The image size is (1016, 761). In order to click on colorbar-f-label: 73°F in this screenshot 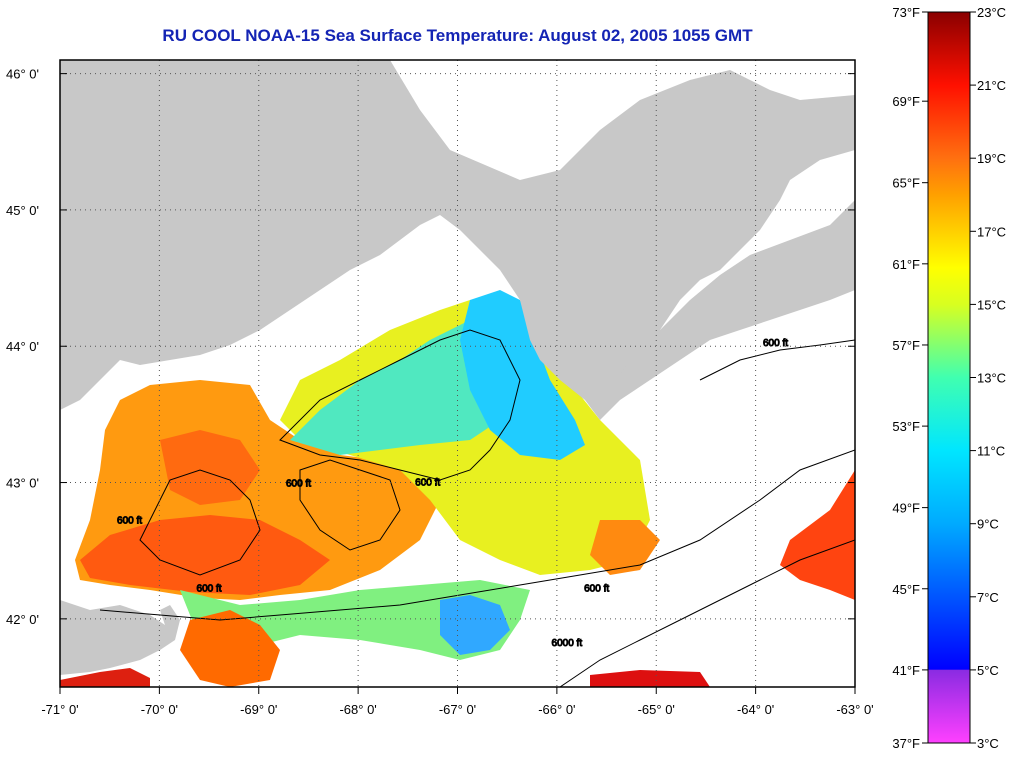, I will do `click(906, 12)`.